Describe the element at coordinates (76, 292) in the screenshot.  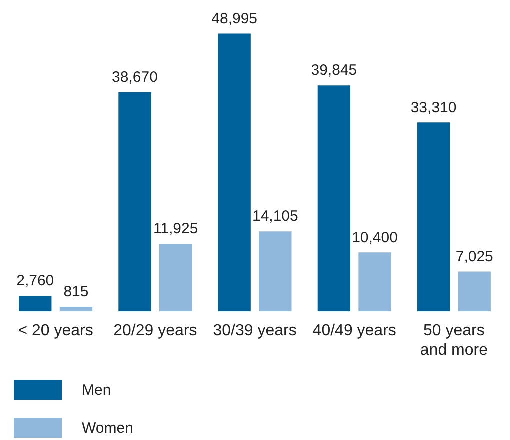
I see `data-label: 815` at that location.